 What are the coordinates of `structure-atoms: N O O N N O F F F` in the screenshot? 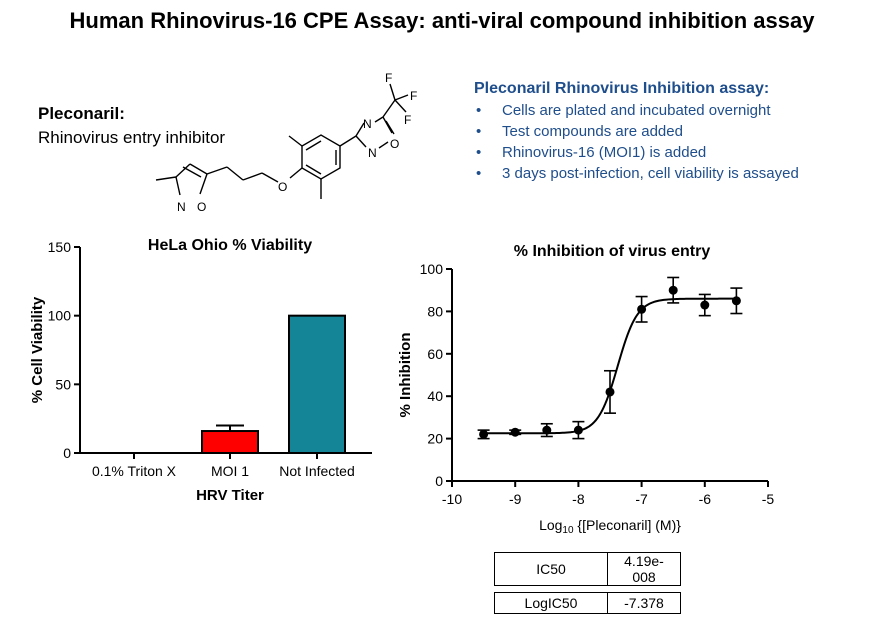 It's located at (297, 142).